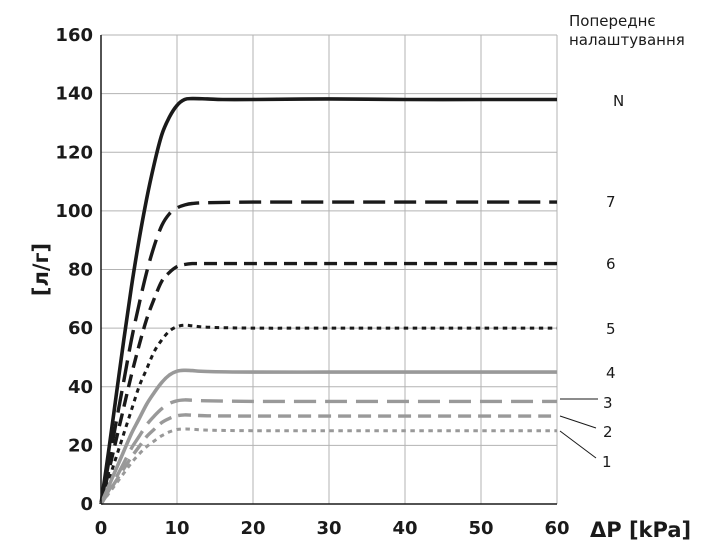 This screenshot has height=544, width=702. Describe the element at coordinates (74, 152) in the screenshot. I see `y-tick-label: 120` at that location.